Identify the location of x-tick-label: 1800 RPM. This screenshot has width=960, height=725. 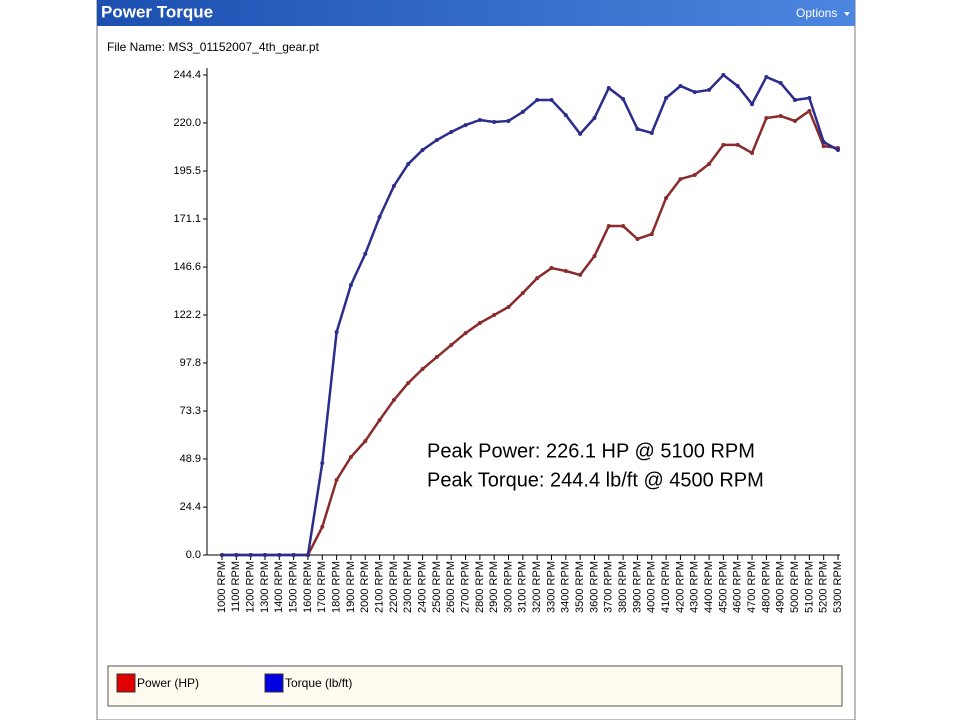
(337, 587).